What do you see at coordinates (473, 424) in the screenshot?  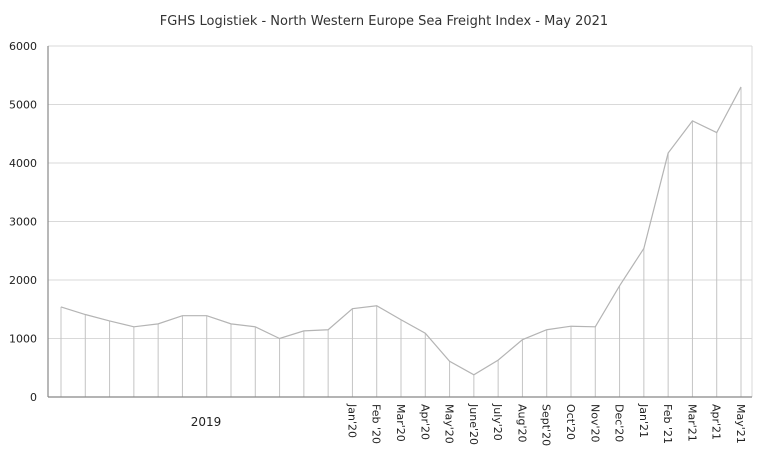 I see `x-tick-label: June'20` at bounding box center [473, 424].